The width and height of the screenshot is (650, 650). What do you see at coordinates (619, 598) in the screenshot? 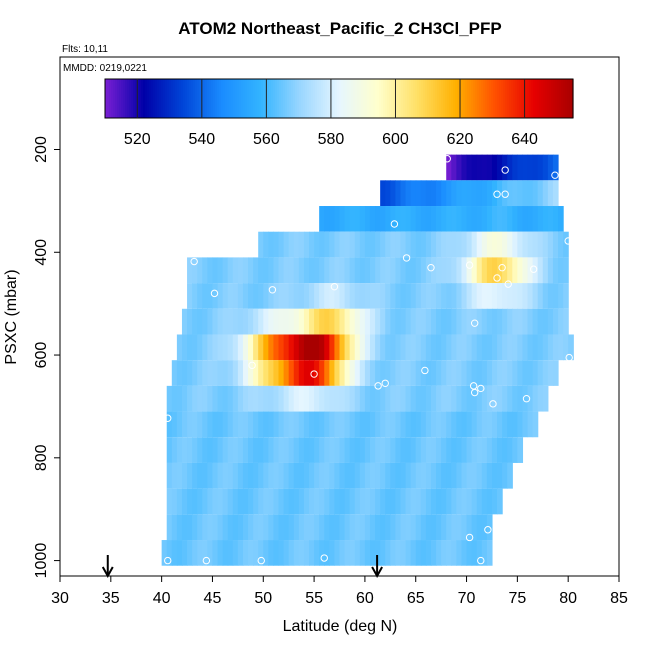
I see `x-tick-label: 85` at bounding box center [619, 598].